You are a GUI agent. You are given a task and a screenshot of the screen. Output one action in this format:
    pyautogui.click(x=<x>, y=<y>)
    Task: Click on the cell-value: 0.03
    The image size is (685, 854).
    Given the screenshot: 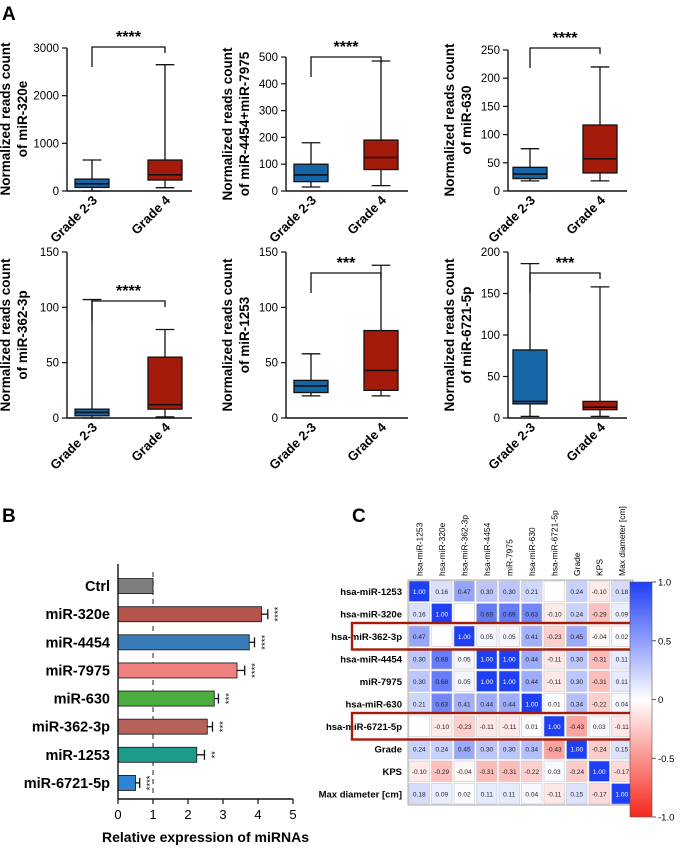 What is the action you would take?
    pyautogui.click(x=599, y=727)
    